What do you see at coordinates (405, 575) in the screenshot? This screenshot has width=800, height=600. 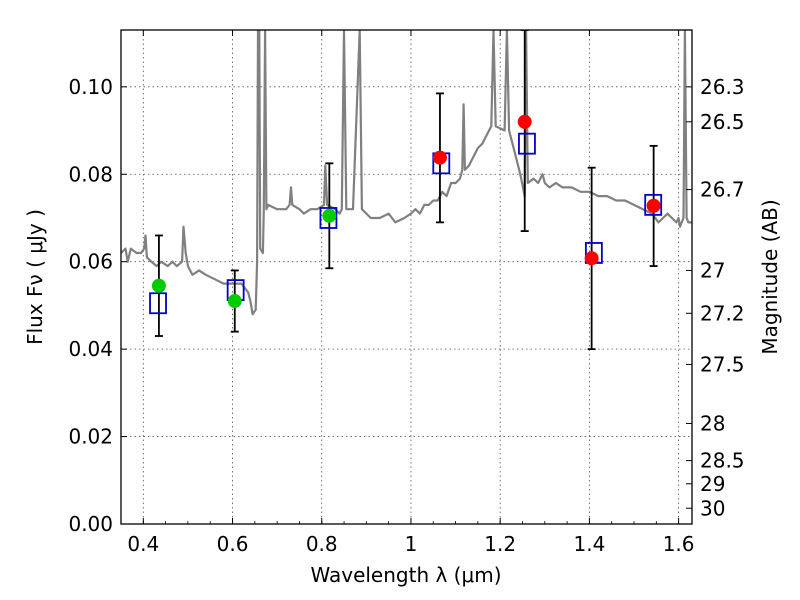 I see `x-axis-label: Wavelength λ (μm)` at bounding box center [405, 575].